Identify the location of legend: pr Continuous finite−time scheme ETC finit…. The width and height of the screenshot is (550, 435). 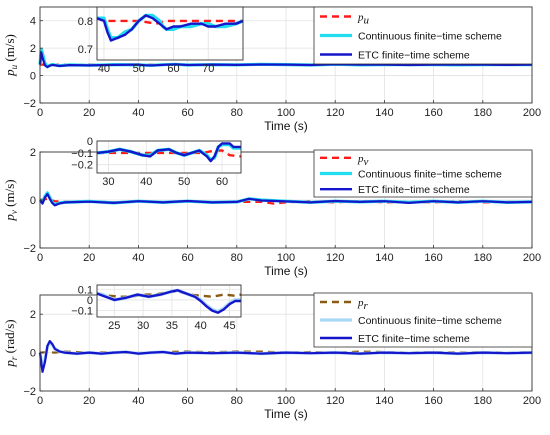
(423, 320).